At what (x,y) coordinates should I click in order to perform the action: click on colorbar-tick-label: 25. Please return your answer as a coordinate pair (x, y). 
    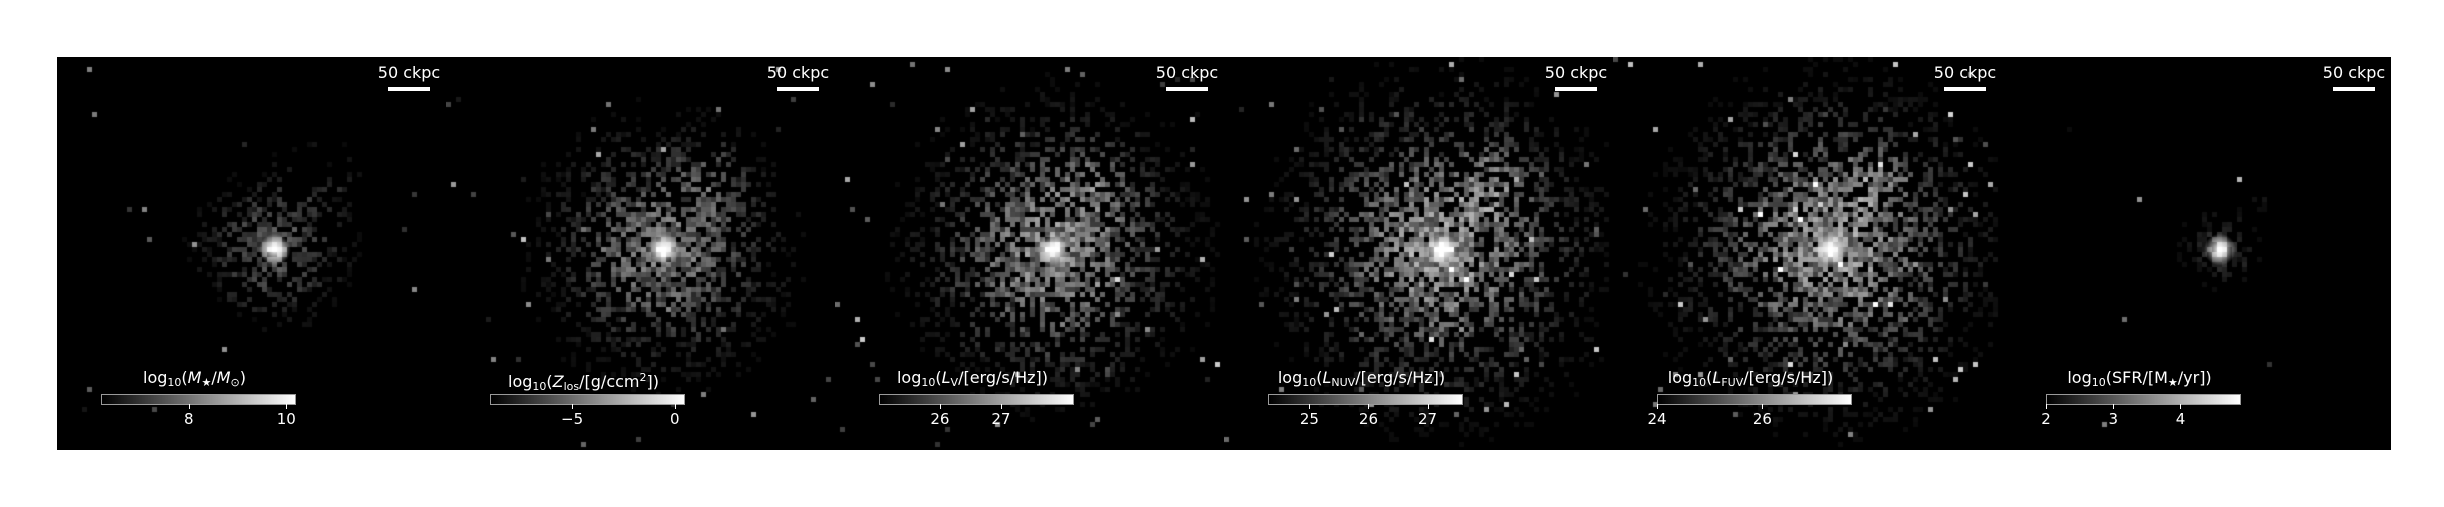
    Looking at the image, I should click on (1309, 419).